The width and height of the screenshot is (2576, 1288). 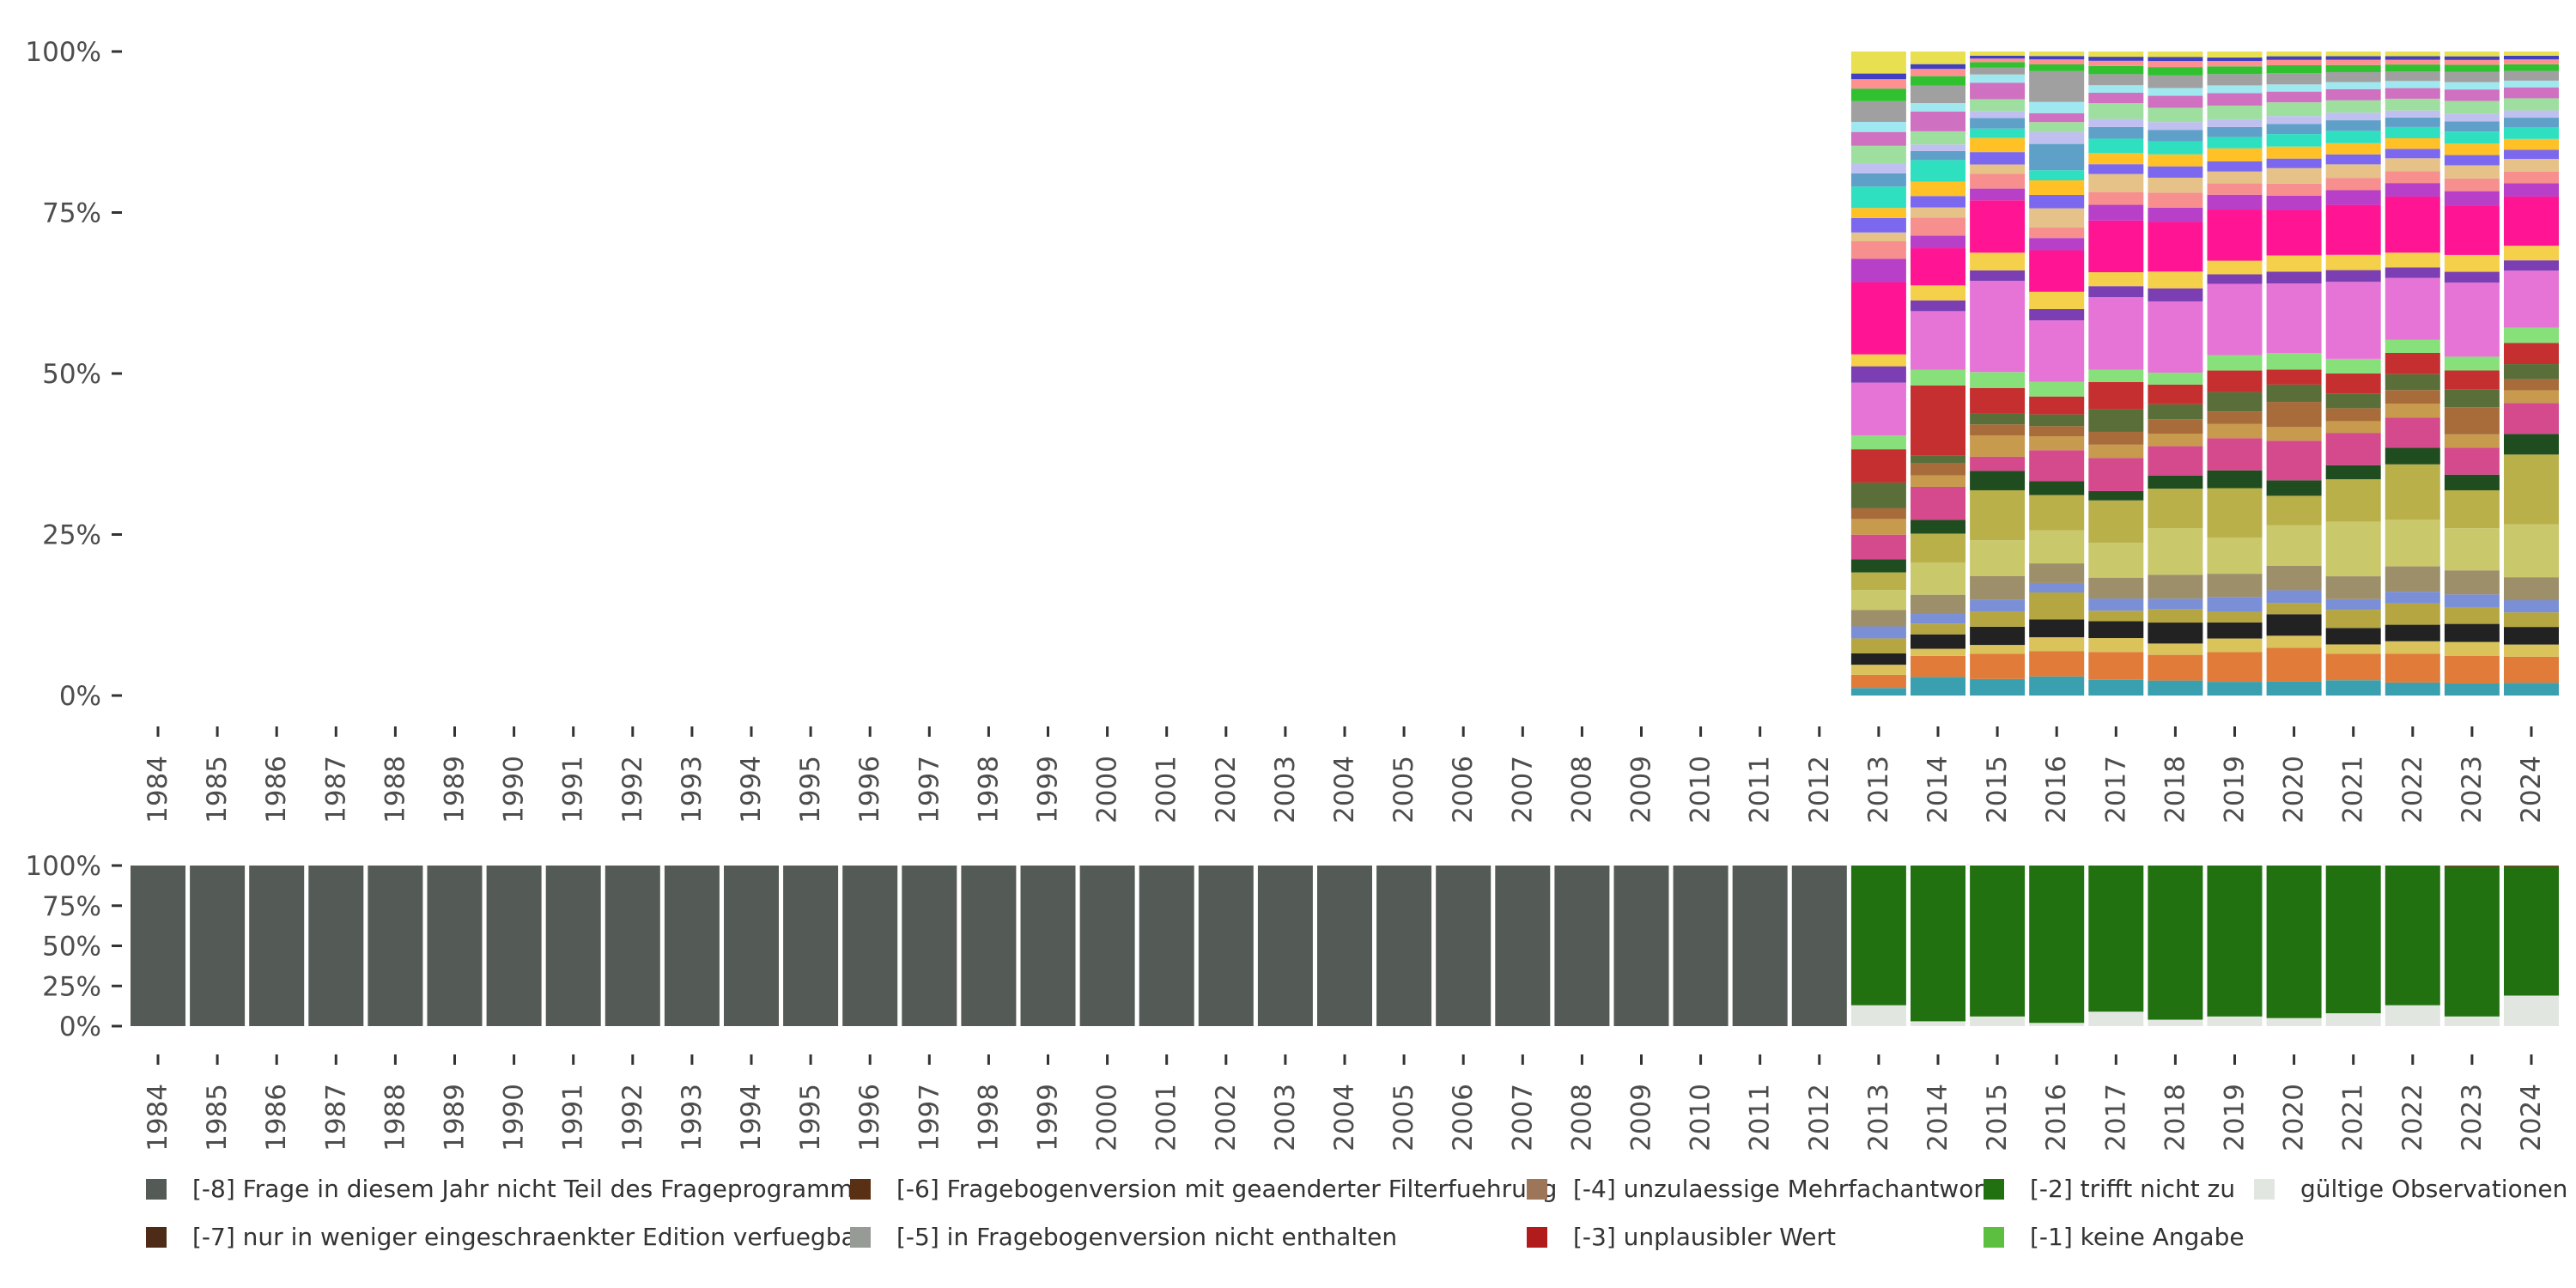 I want to click on bottom-bar-2016-segment, so click(x=2057, y=945).